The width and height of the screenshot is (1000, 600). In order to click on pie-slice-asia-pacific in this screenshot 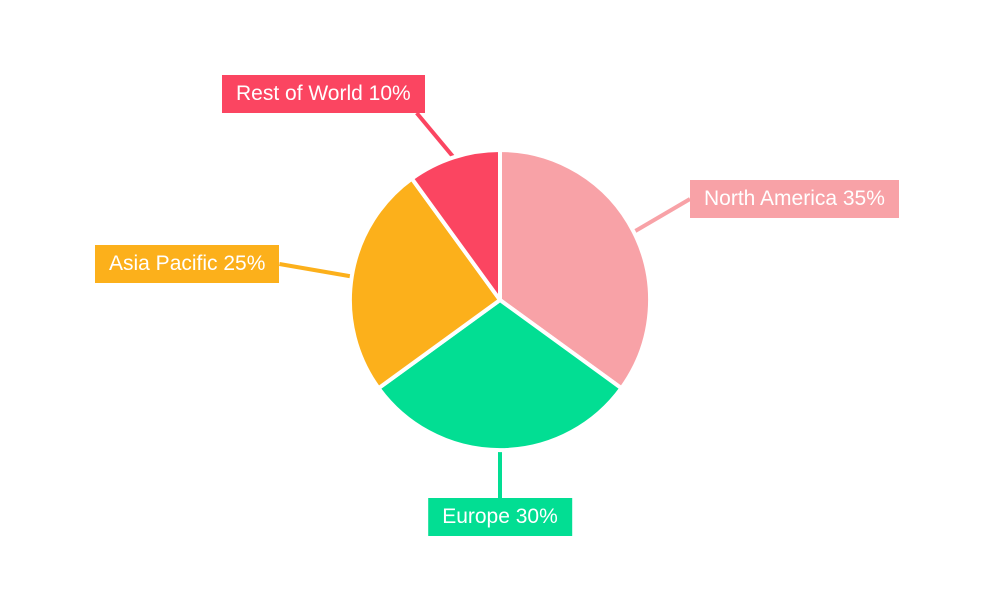, I will do `click(424, 283)`.